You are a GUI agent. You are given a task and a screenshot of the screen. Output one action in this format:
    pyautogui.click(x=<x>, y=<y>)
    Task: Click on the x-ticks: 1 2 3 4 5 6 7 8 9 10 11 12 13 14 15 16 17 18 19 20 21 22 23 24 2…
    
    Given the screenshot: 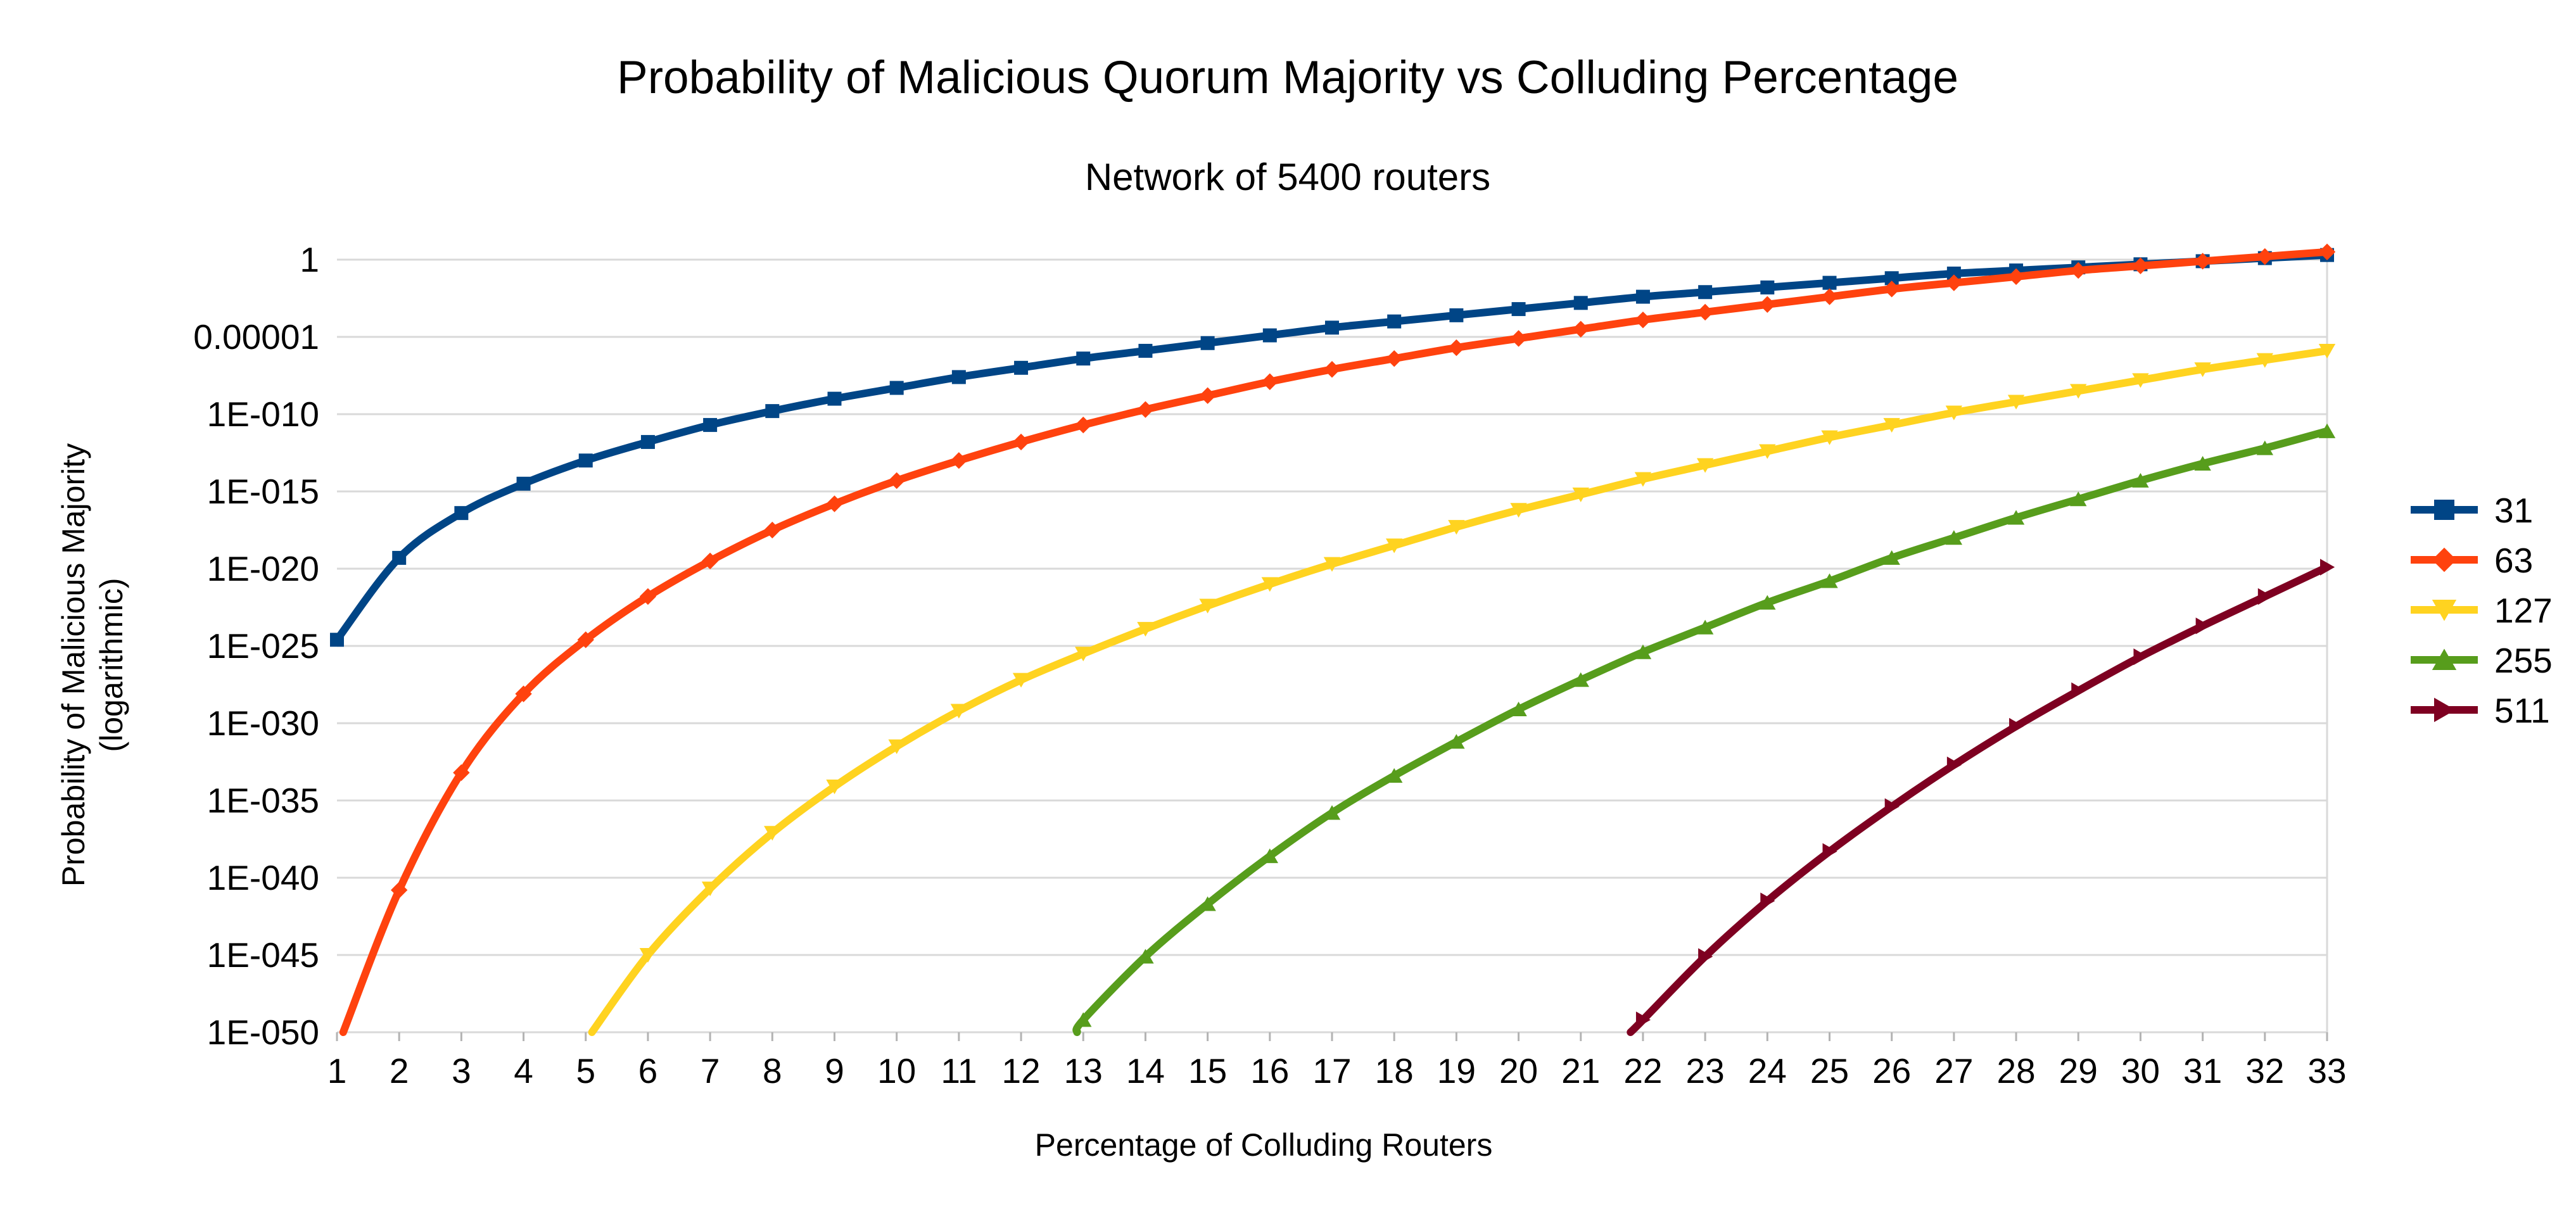 What is the action you would take?
    pyautogui.click(x=1337, y=1061)
    